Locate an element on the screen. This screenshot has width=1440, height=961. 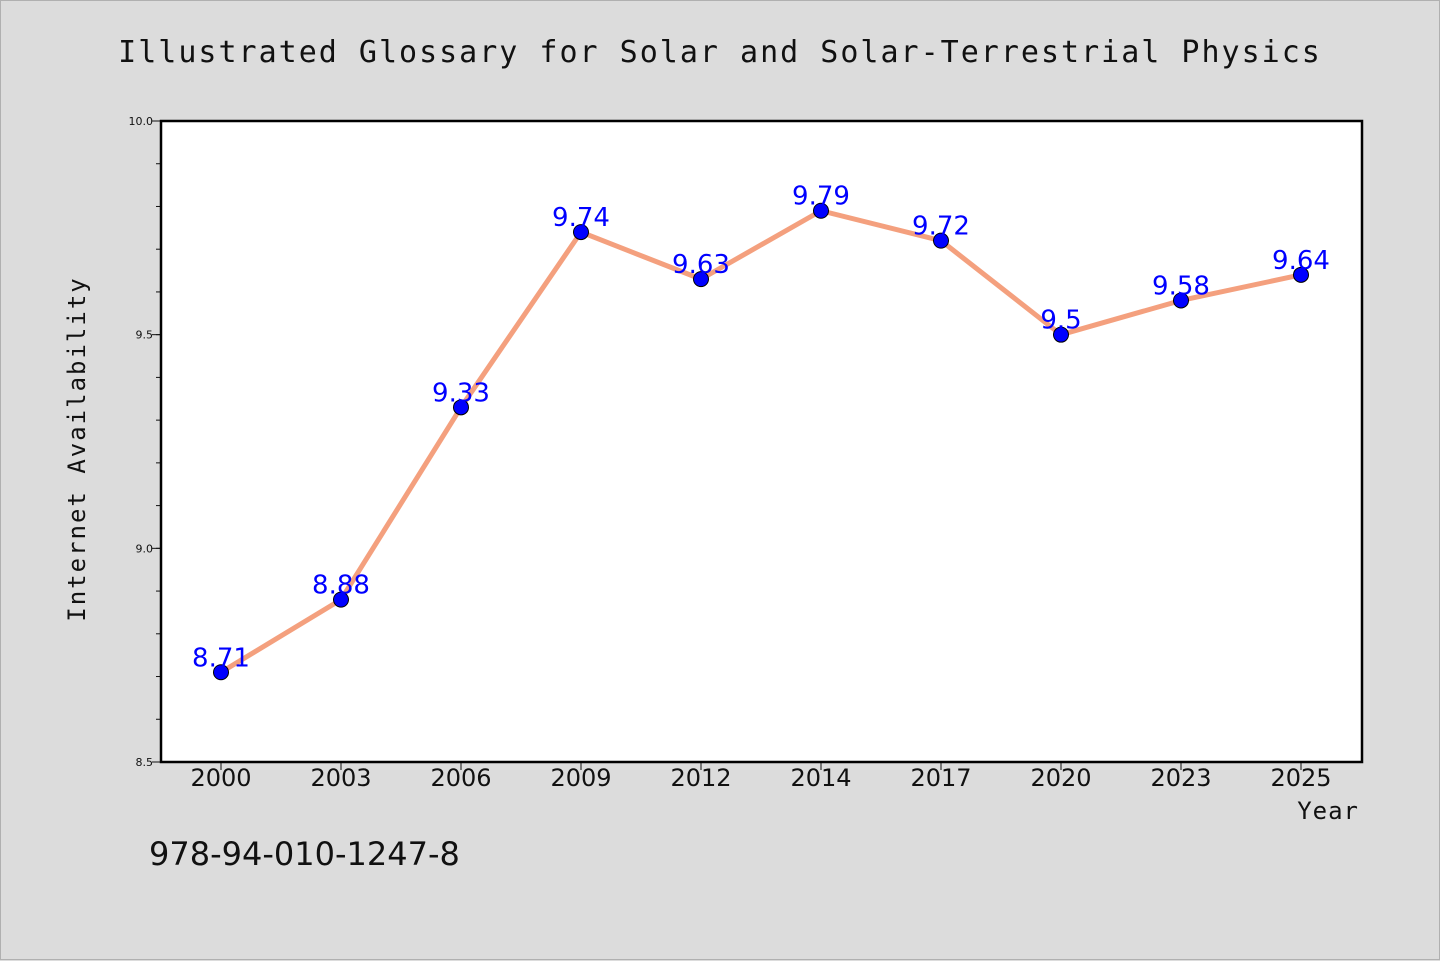
x-tick-label: 2009 is located at coordinates (580, 778).